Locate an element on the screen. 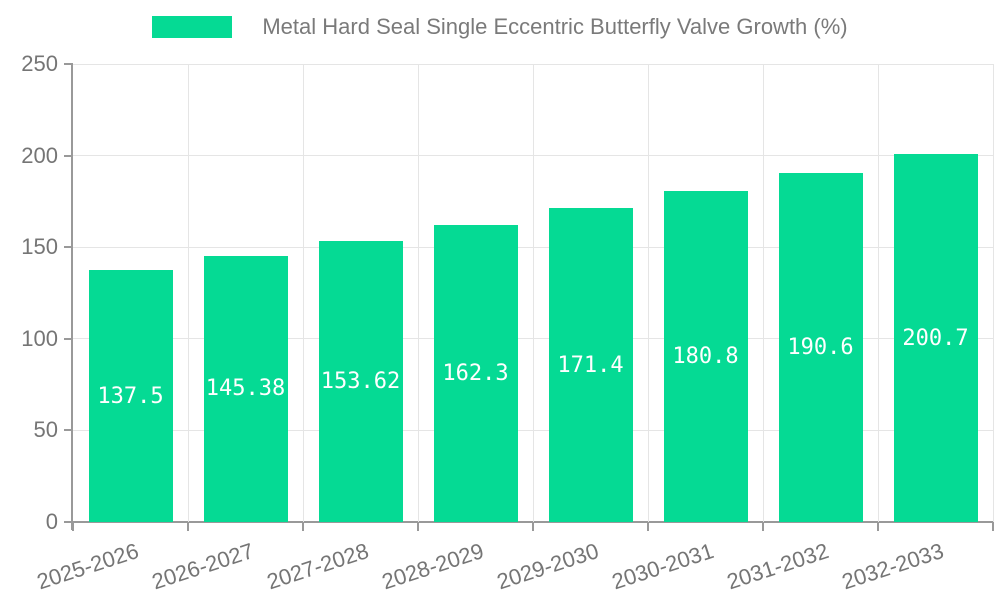  x-category-label: 2032-2033 is located at coordinates (893, 566).